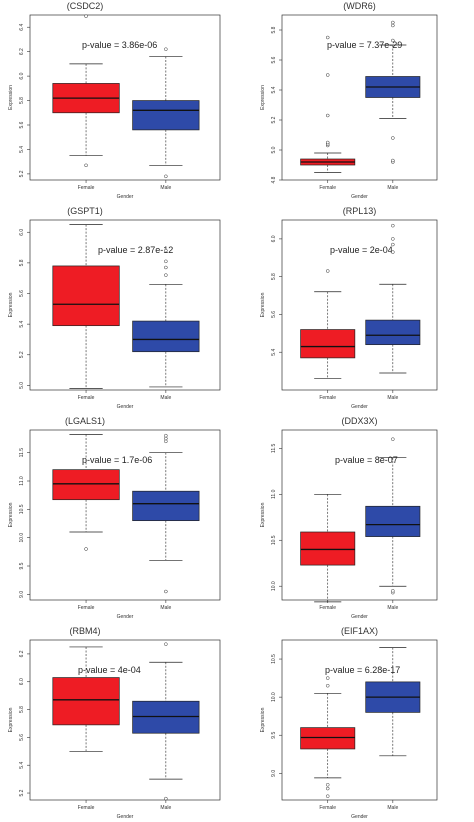  Describe the element at coordinates (364, 45) in the screenshot. I see `p-value-annotation: p-value = 7.37e-29` at that location.